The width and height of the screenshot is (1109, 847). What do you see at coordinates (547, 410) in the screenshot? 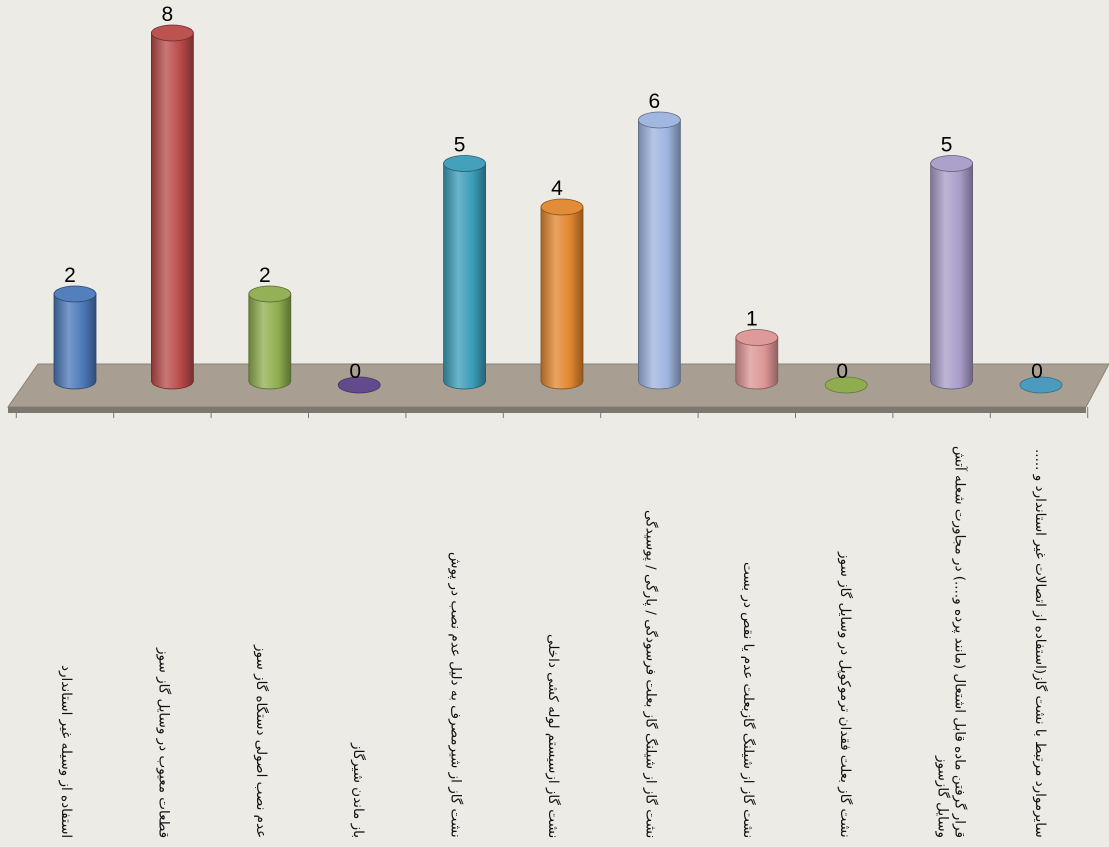
I see `chart-floor-edge` at bounding box center [547, 410].